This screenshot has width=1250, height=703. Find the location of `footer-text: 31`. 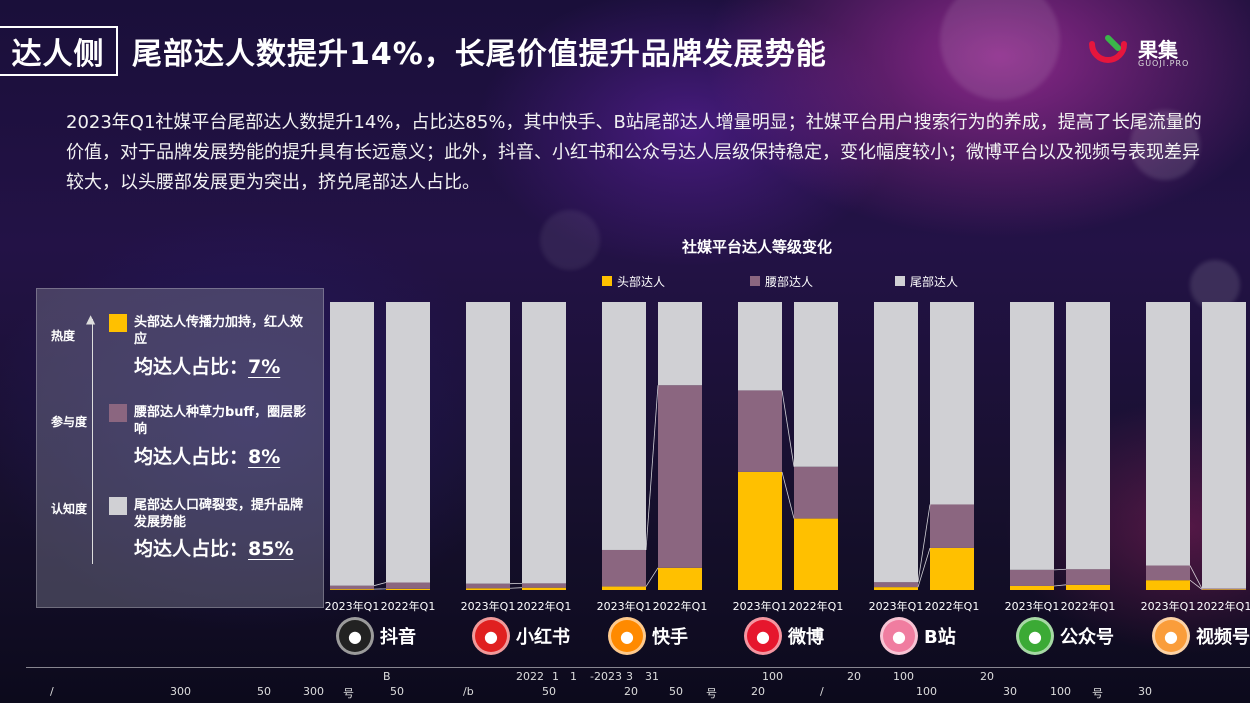

footer-text: 31 is located at coordinates (652, 676).